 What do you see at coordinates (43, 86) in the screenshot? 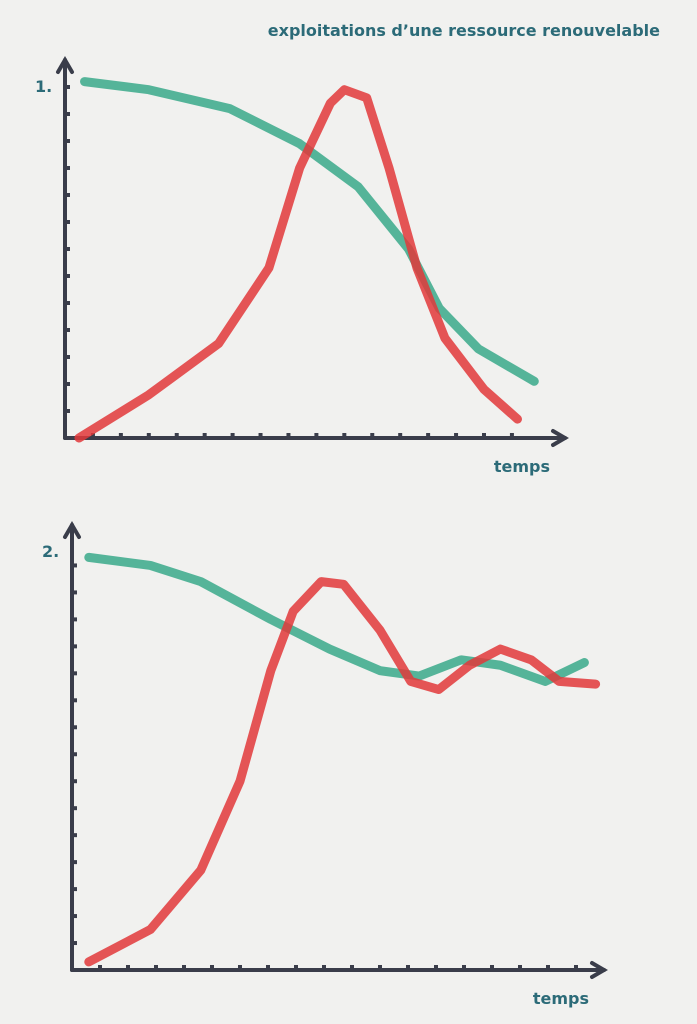
I see `chart-label: 1.` at bounding box center [43, 86].